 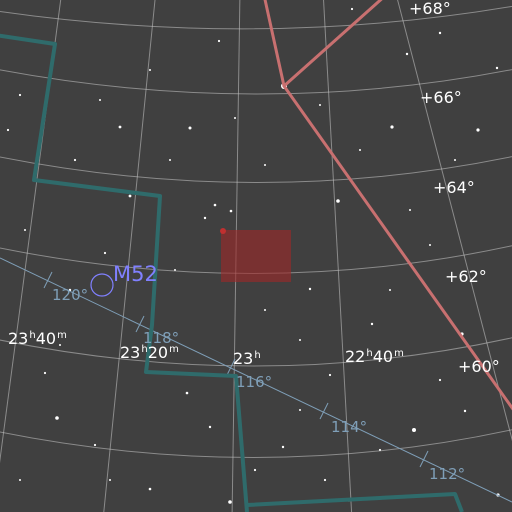 What do you see at coordinates (135, 274) in the screenshot?
I see `m52-label: M52` at bounding box center [135, 274].